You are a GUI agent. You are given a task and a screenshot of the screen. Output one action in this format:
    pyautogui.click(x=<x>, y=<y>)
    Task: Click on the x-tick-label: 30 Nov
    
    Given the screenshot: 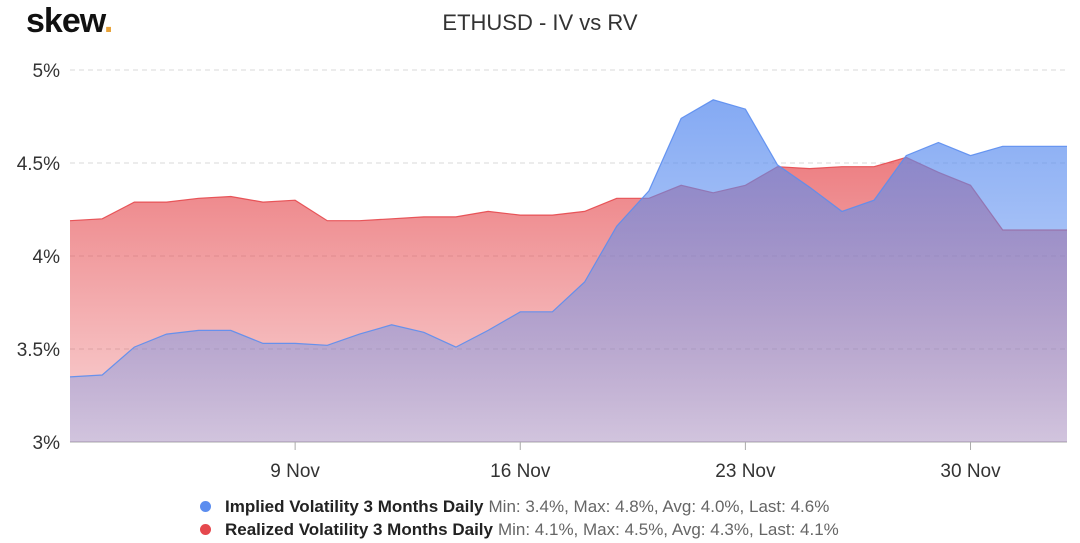 What is the action you would take?
    pyautogui.click(x=970, y=471)
    